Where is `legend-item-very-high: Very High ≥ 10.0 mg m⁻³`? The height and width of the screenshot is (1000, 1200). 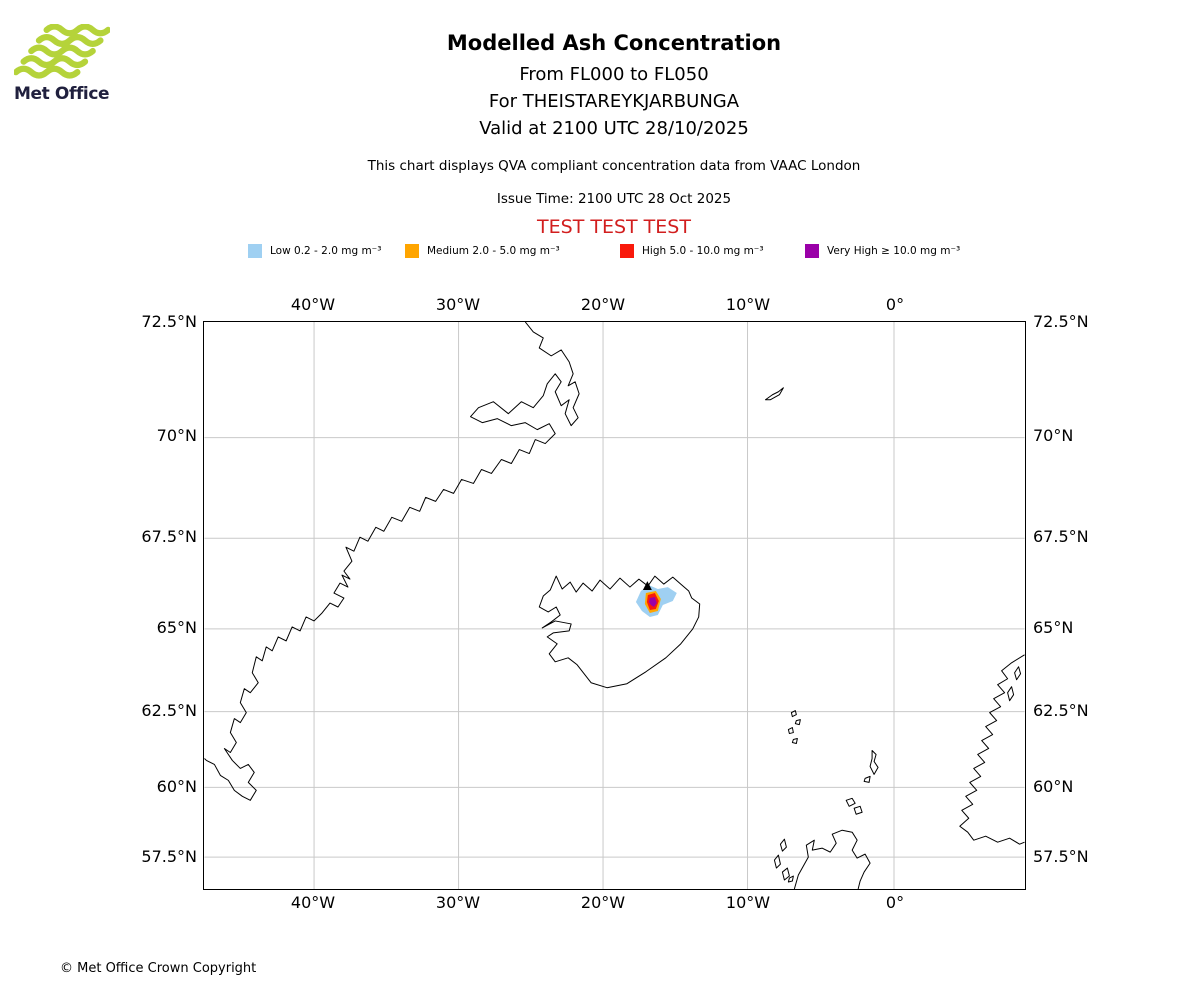 legend-item-very-high: Very High ≥ 10.0 mg m⁻³ is located at coordinates (882, 251).